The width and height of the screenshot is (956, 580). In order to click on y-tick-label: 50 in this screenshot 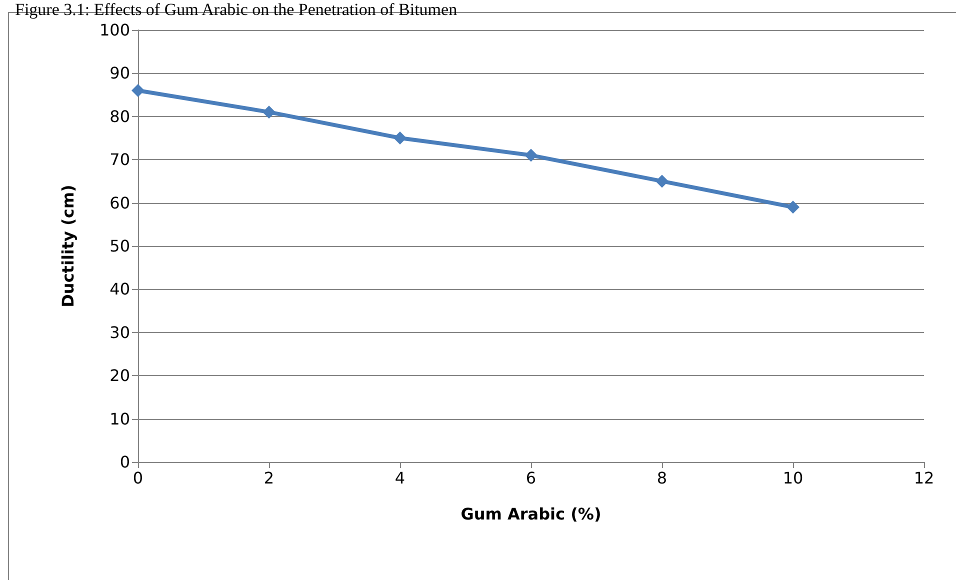, I will do `click(120, 246)`.